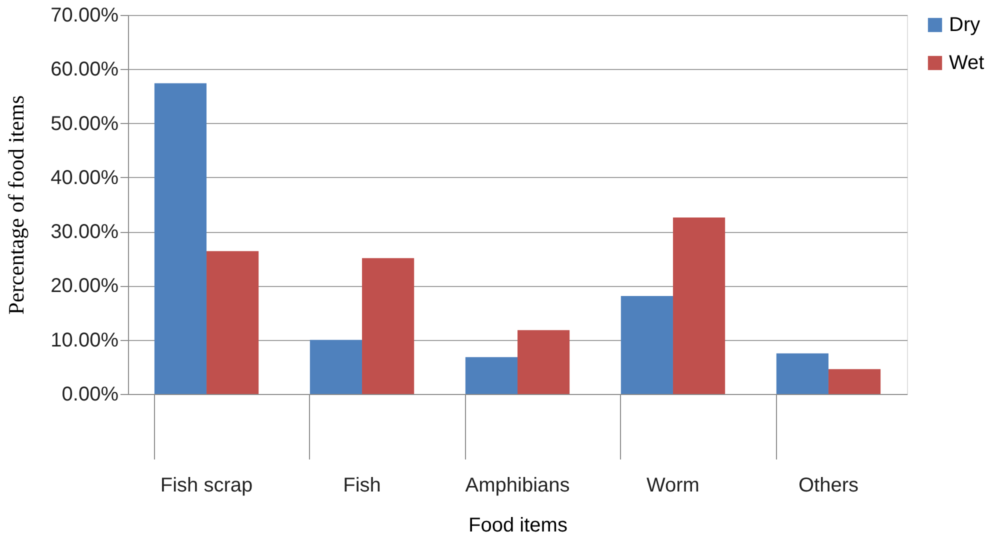 The image size is (999, 548). What do you see at coordinates (84, 69) in the screenshot?
I see `y-tick-label: 60.00%` at bounding box center [84, 69].